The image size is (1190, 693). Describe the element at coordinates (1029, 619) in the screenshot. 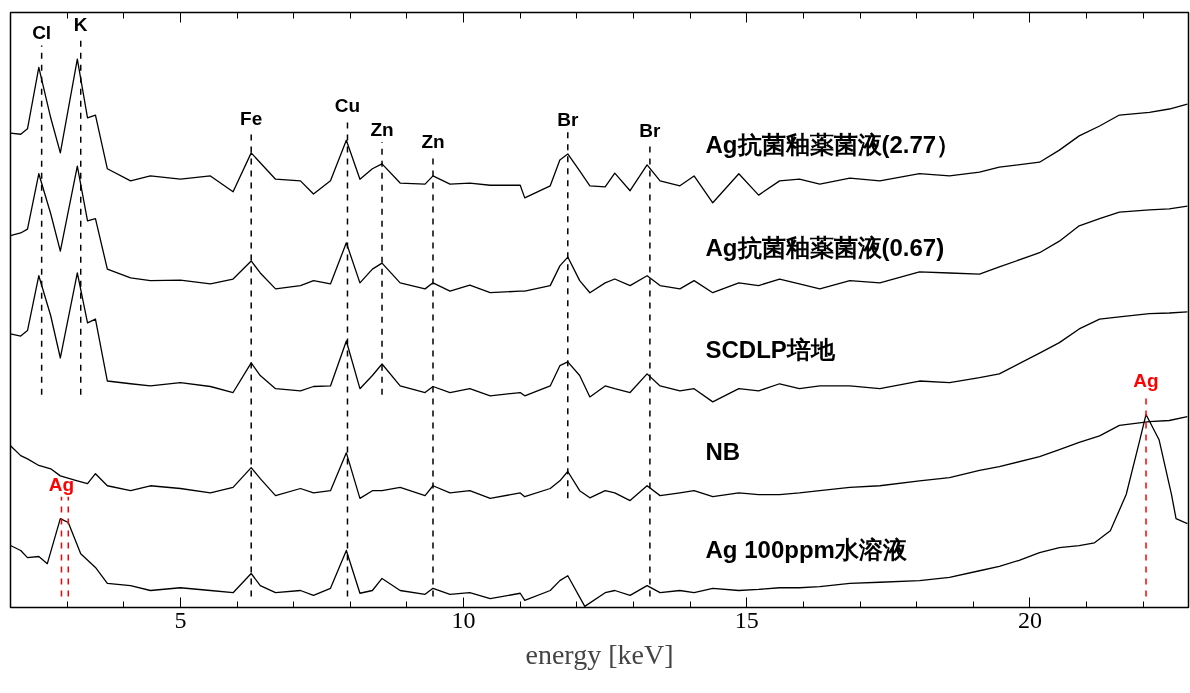

I see `x-tick-label: 20` at that location.